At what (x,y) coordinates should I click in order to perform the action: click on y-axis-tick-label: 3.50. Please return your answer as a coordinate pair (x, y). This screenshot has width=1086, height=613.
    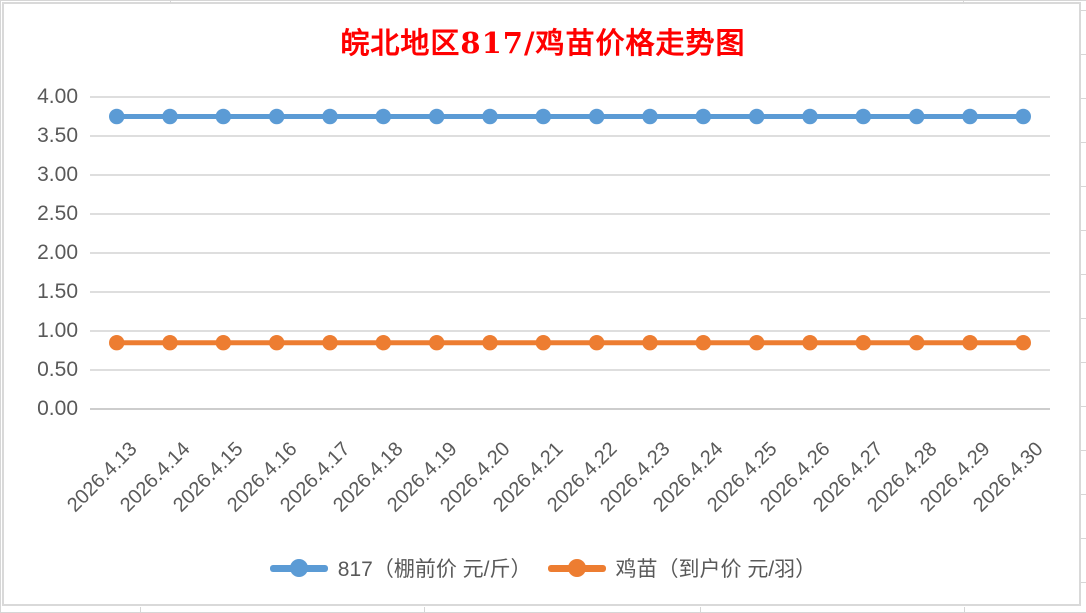
    Looking at the image, I should click on (57, 135).